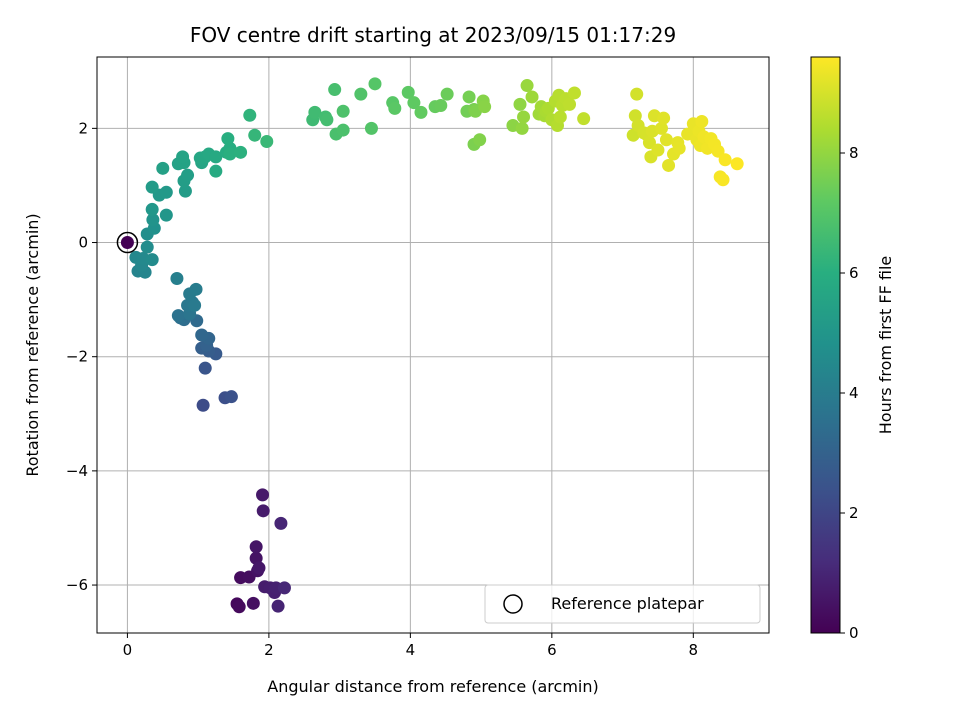  What do you see at coordinates (854, 393) in the screenshot?
I see `colorbar-tick-label: 4` at bounding box center [854, 393].